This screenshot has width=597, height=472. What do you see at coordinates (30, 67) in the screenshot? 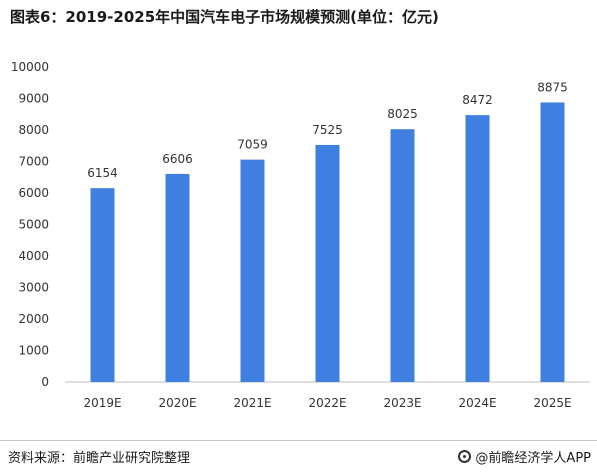
I see `y-tick-label: 10000` at bounding box center [30, 67].